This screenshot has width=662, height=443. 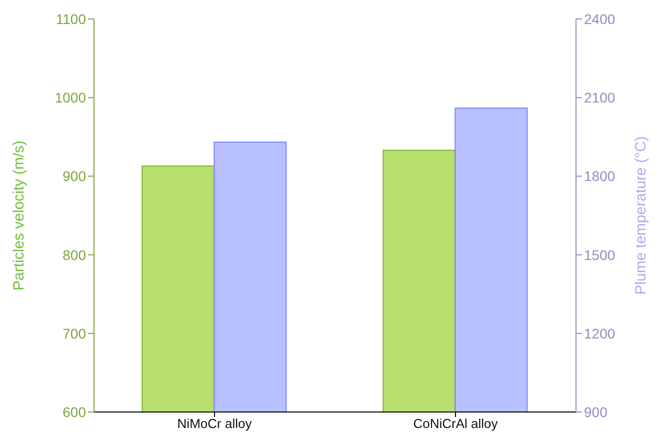 What do you see at coordinates (71, 18) in the screenshot?
I see `y-tick-label: 1100` at bounding box center [71, 18].